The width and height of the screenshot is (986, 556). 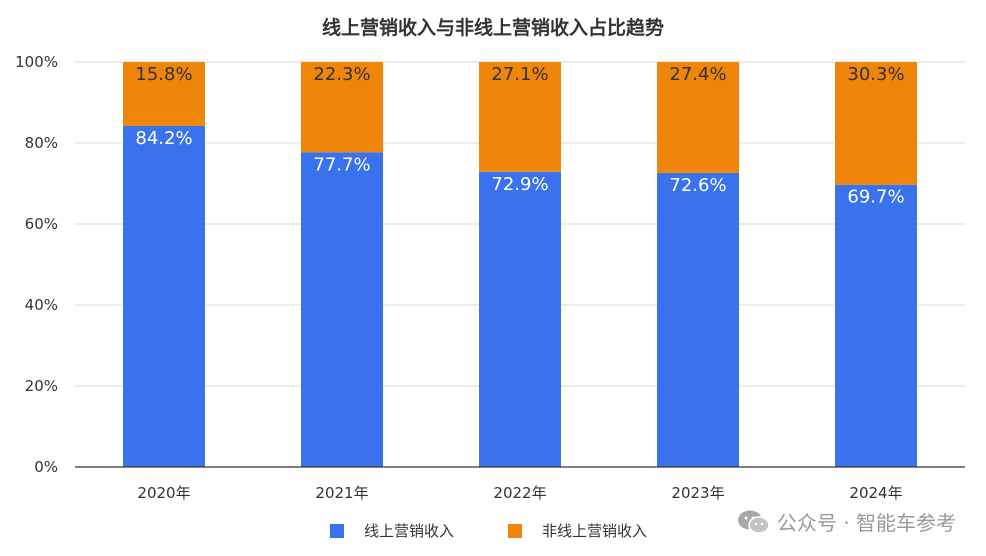 I want to click on legend-label: 线上营销收入, so click(x=409, y=531).